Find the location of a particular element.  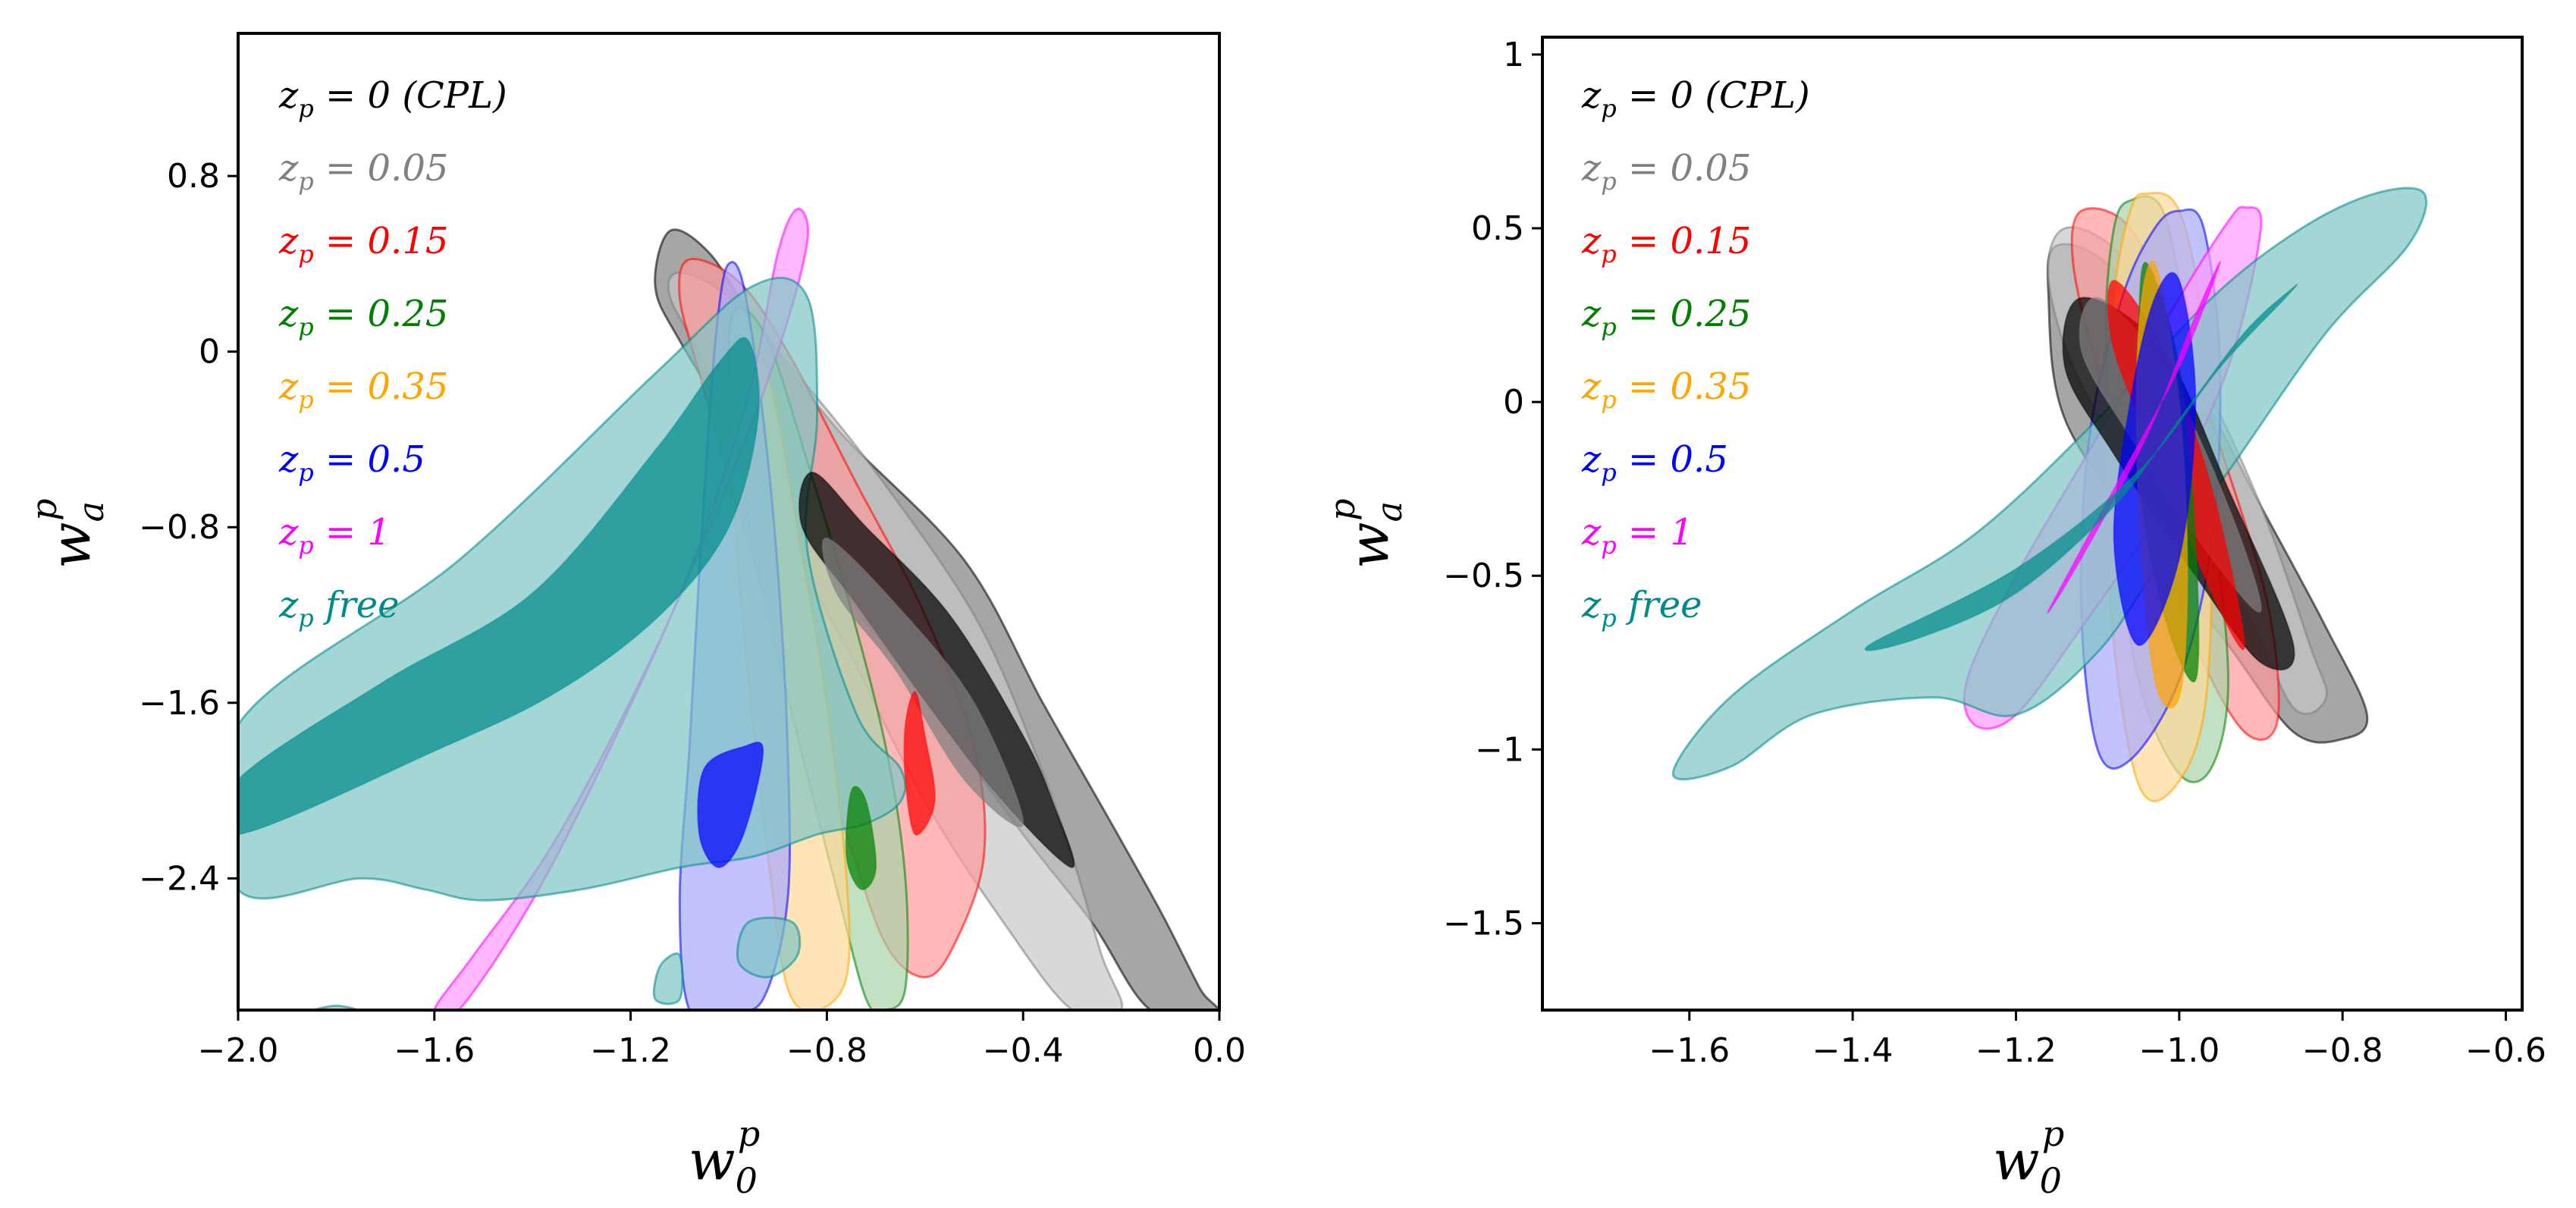

legend-rest: = 0.35 is located at coordinates (1684, 387).